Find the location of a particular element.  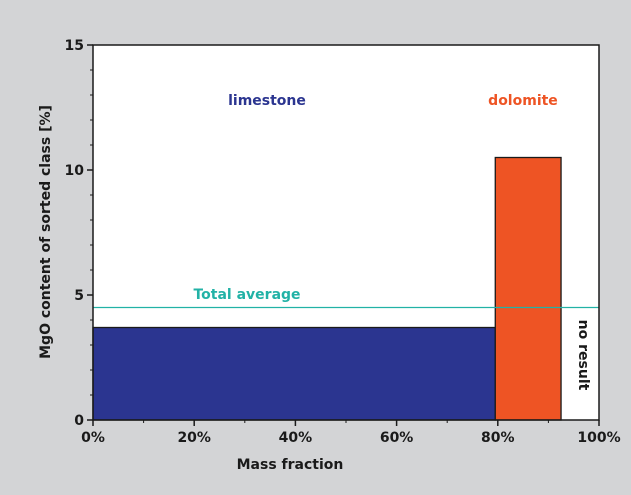

limestone-label: limestone is located at coordinates (267, 101).